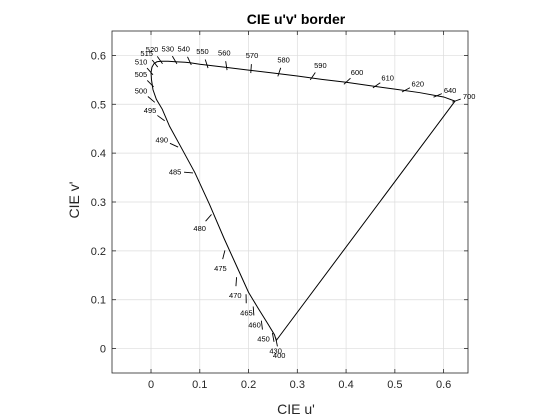  I want to click on x-tick-label: 0, so click(151, 385).